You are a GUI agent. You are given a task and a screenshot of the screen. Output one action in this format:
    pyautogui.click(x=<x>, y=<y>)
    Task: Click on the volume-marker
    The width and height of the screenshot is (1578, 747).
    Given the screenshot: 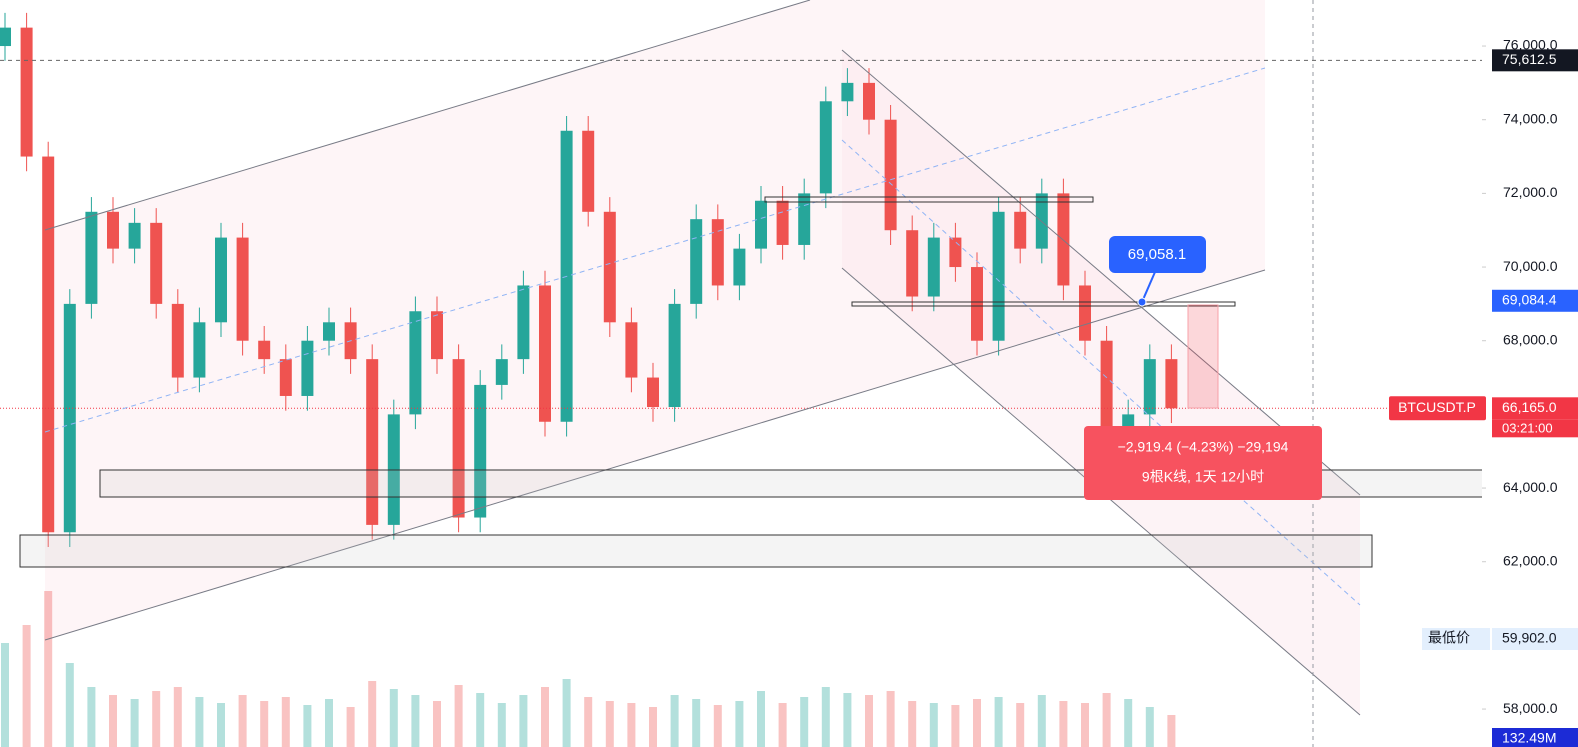 What is the action you would take?
    pyautogui.click(x=1535, y=737)
    